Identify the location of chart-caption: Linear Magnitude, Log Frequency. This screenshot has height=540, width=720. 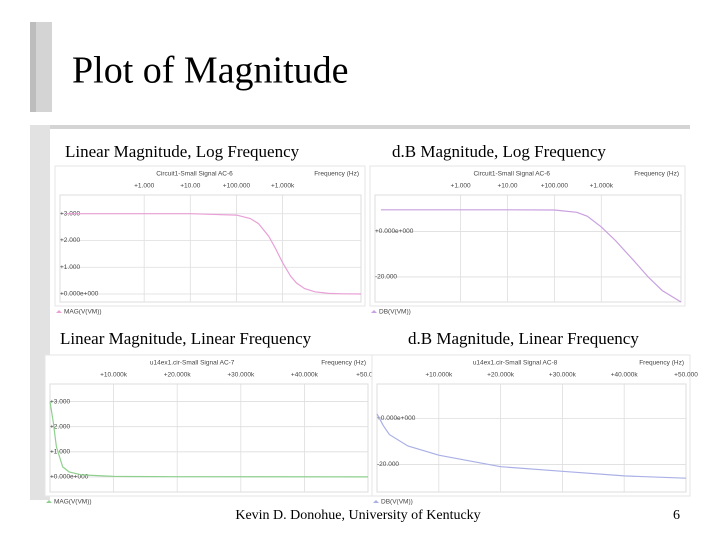
(182, 151).